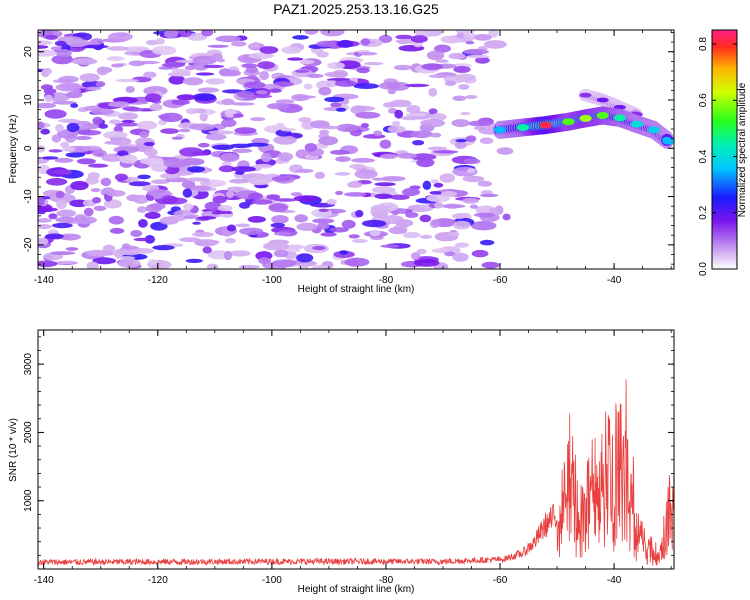 The width and height of the screenshot is (750, 600). I want to click on x-tick-label: -100, so click(272, 580).